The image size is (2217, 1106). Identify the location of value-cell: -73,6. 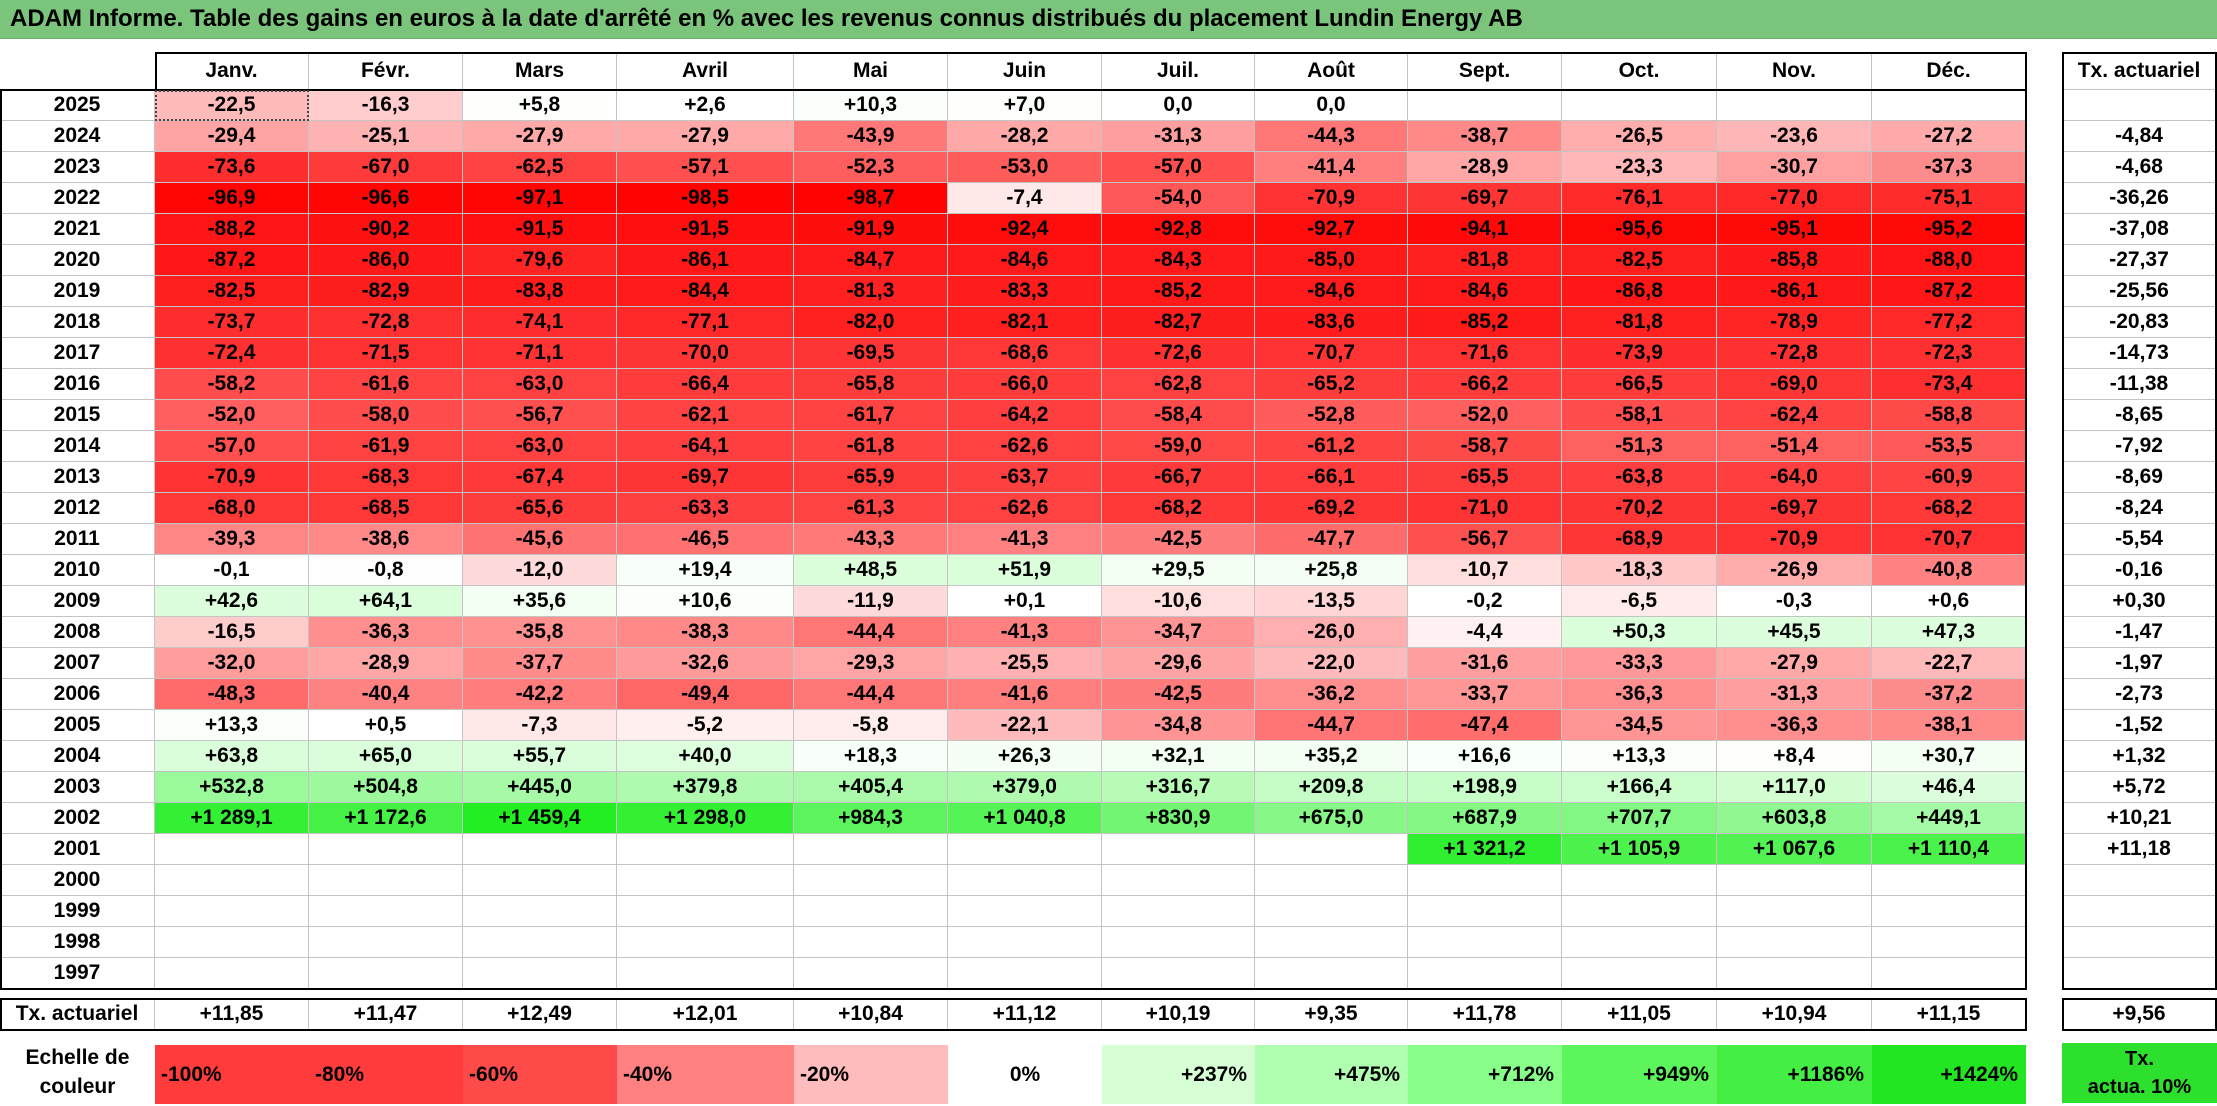
(232, 167).